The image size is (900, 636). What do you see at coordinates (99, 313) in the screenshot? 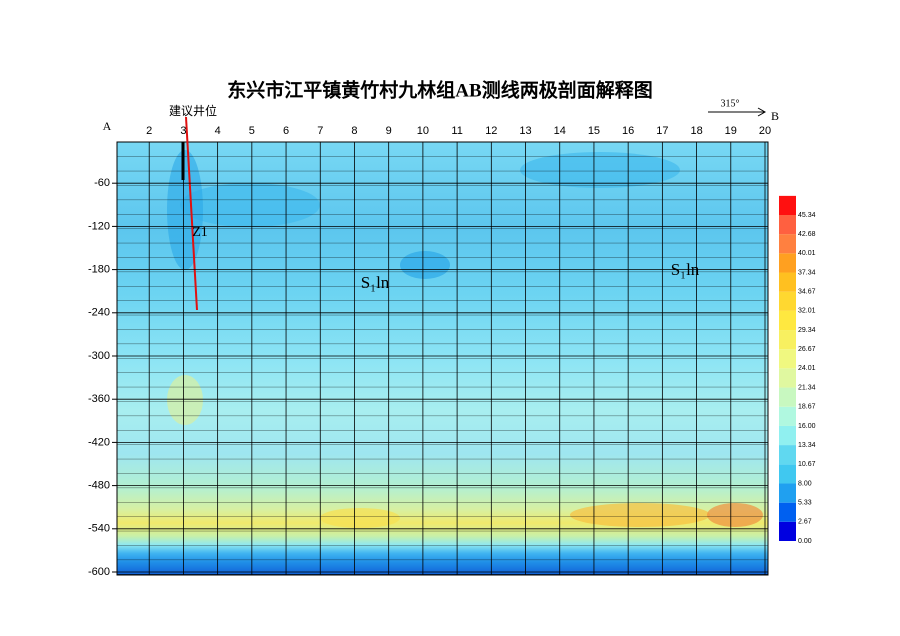
I see `y-tick-label: -240` at bounding box center [99, 313].